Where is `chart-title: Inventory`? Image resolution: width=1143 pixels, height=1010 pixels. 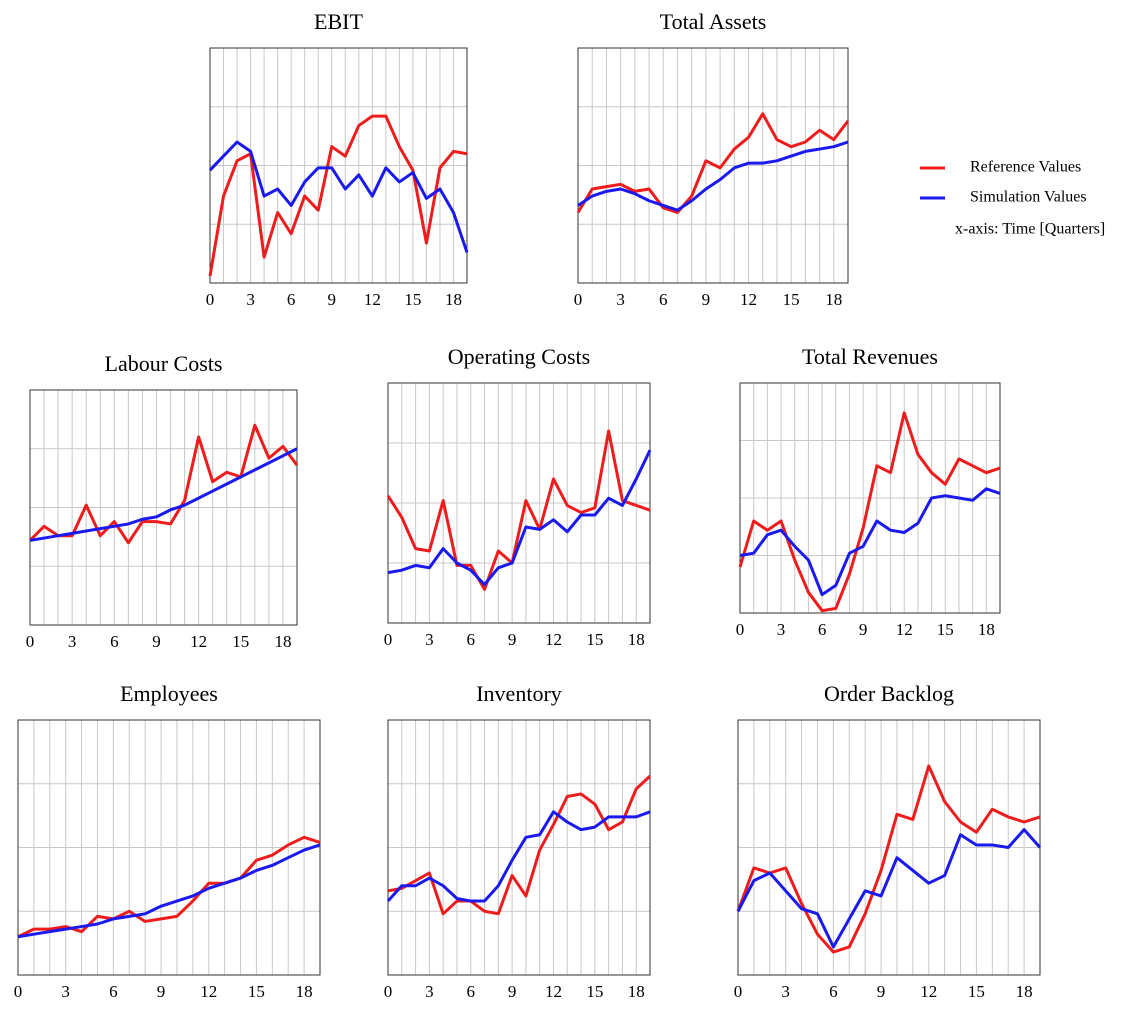 chart-title: Inventory is located at coordinates (519, 693).